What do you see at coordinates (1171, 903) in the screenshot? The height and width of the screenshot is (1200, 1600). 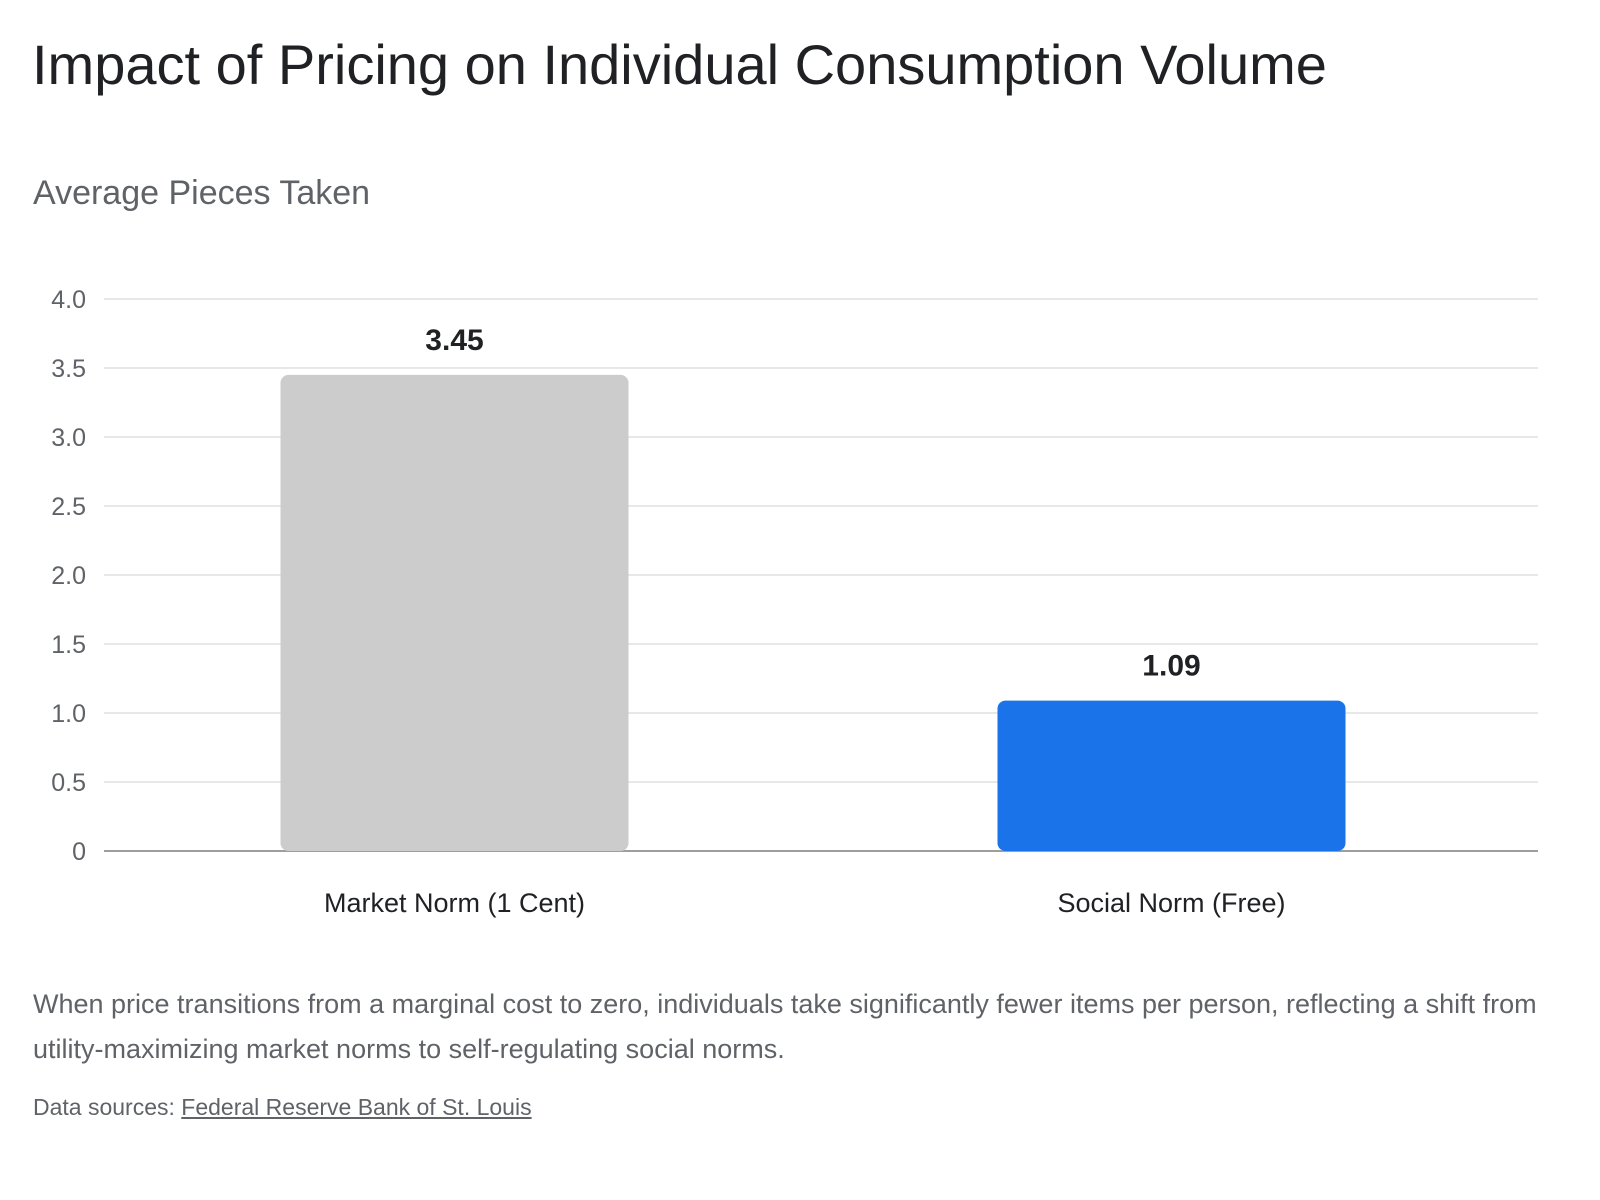 I see `x-category-label: Social Norm (Free)` at bounding box center [1171, 903].